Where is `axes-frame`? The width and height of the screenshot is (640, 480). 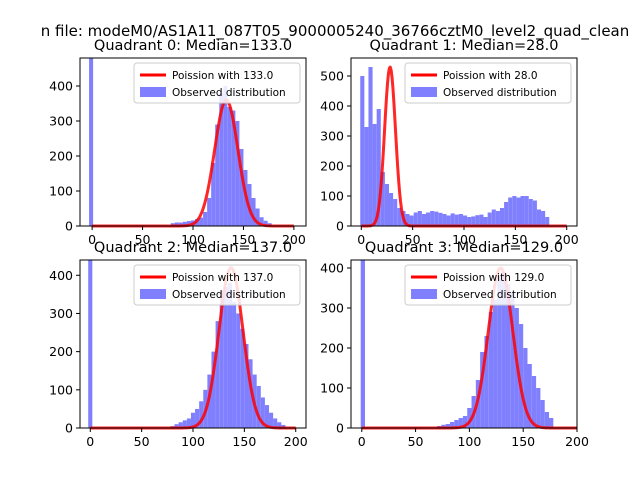
axes-frame is located at coordinates (464, 344).